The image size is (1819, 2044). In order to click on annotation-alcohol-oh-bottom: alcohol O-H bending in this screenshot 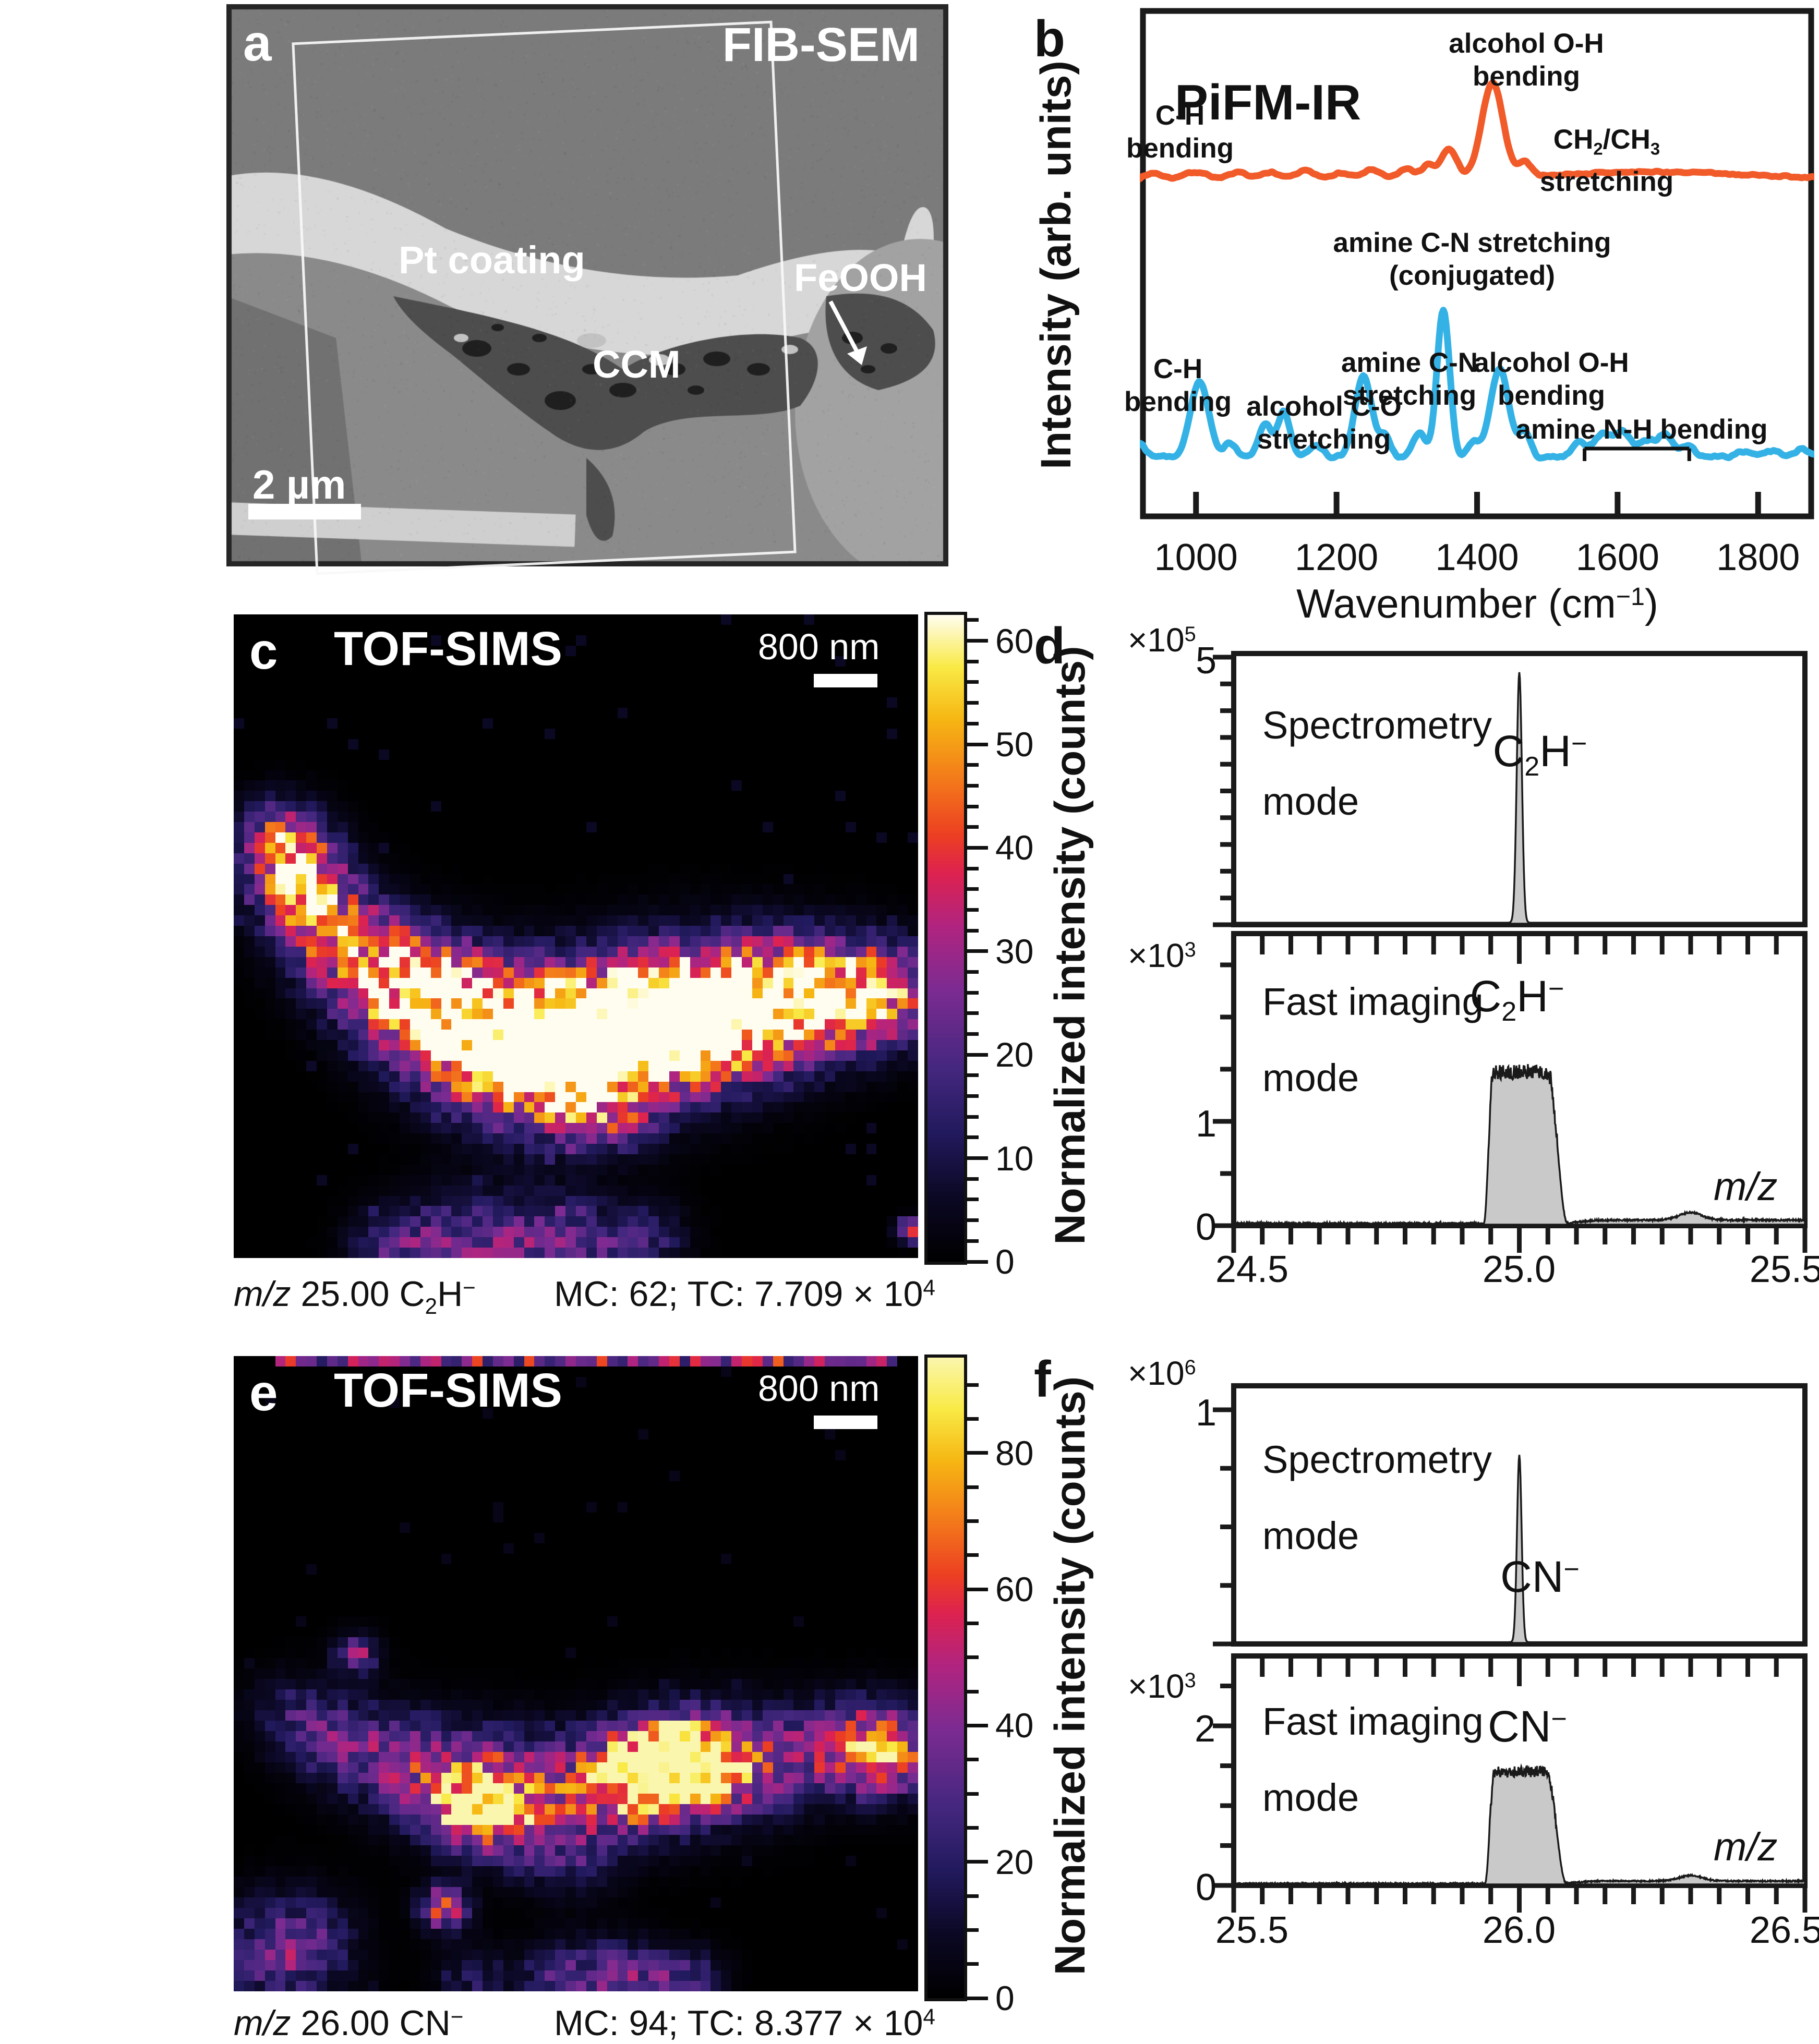, I will do `click(1551, 379)`.